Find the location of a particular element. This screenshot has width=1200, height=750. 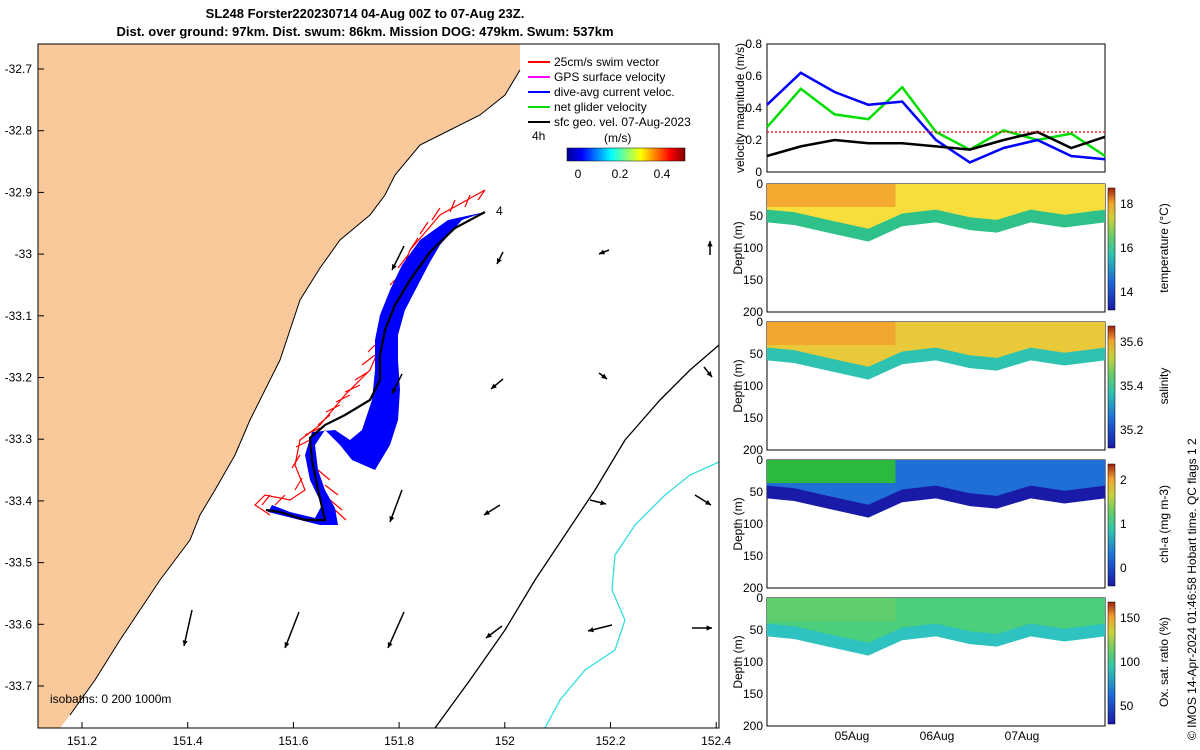

map-y-tick: -32.9 is located at coordinates (19, 192).